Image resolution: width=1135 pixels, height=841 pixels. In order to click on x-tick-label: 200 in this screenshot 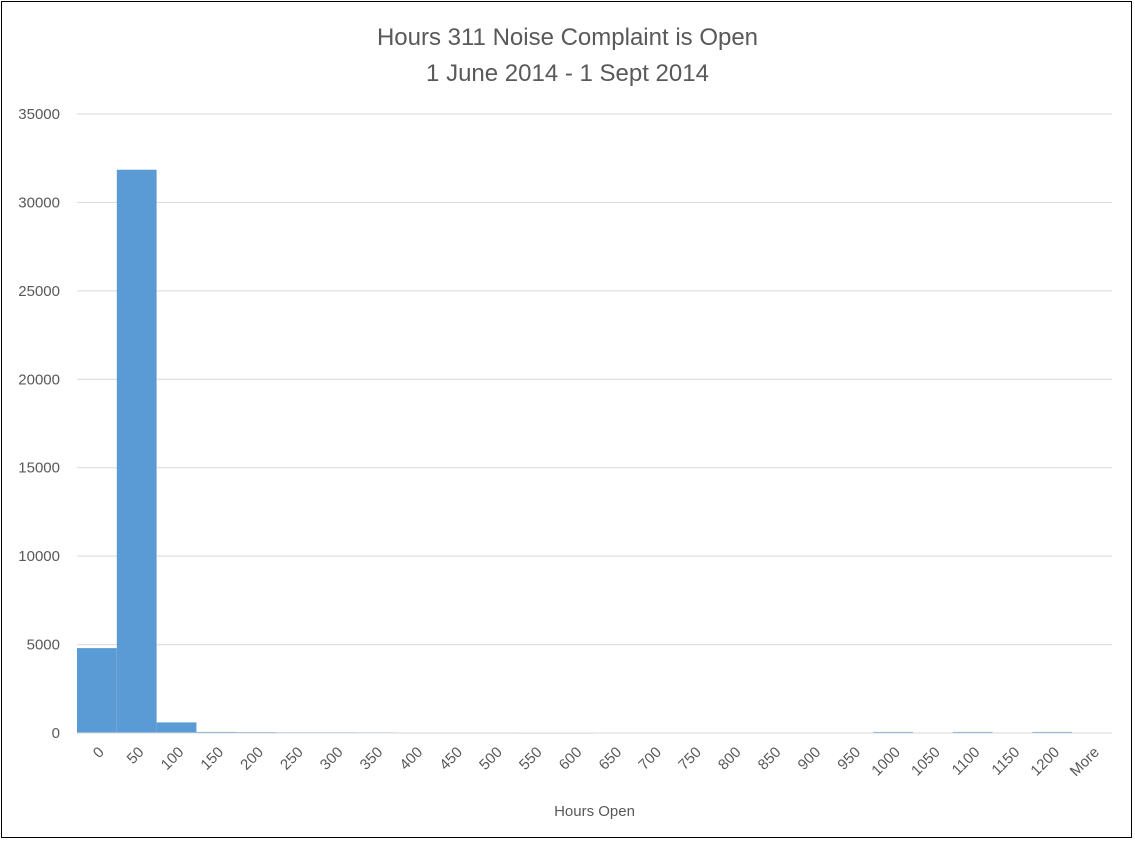, I will do `click(252, 759)`.